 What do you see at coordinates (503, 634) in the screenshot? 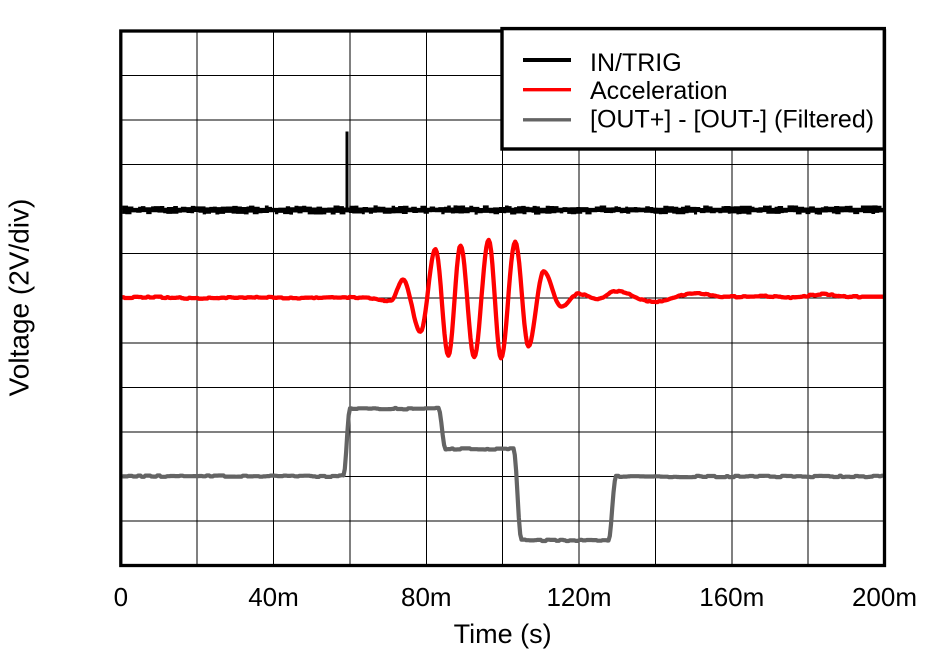
I see `svg-text: Time (s)` at bounding box center [503, 634].